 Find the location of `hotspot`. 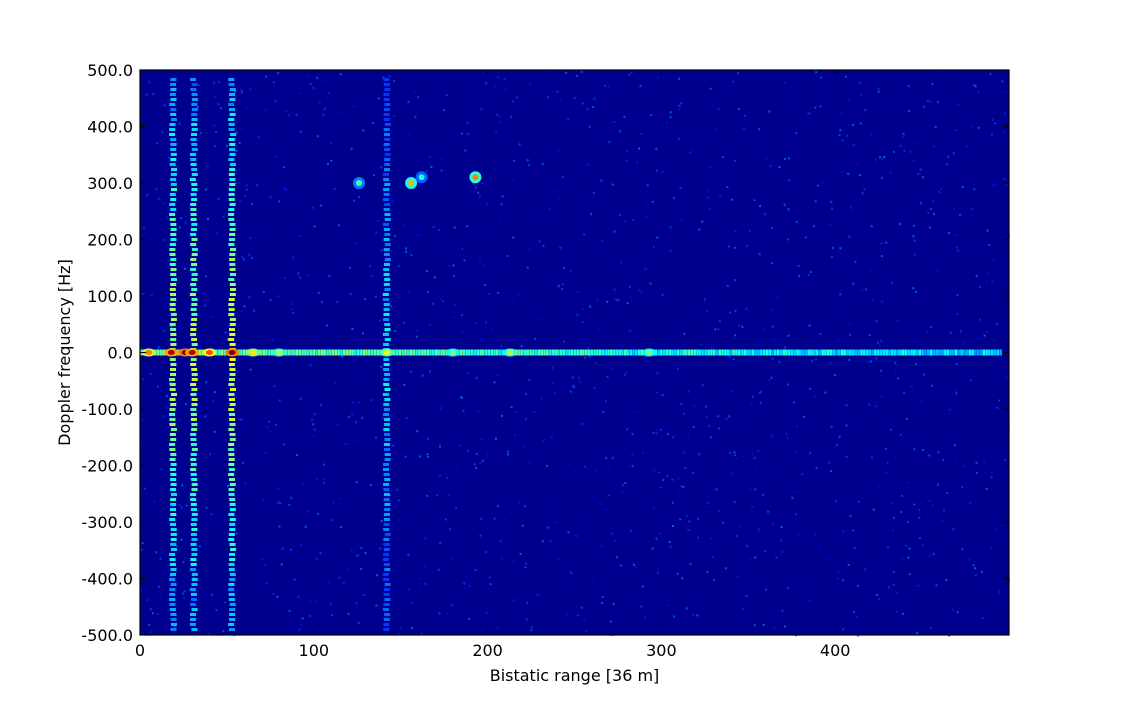

hotspot is located at coordinates (649, 352).